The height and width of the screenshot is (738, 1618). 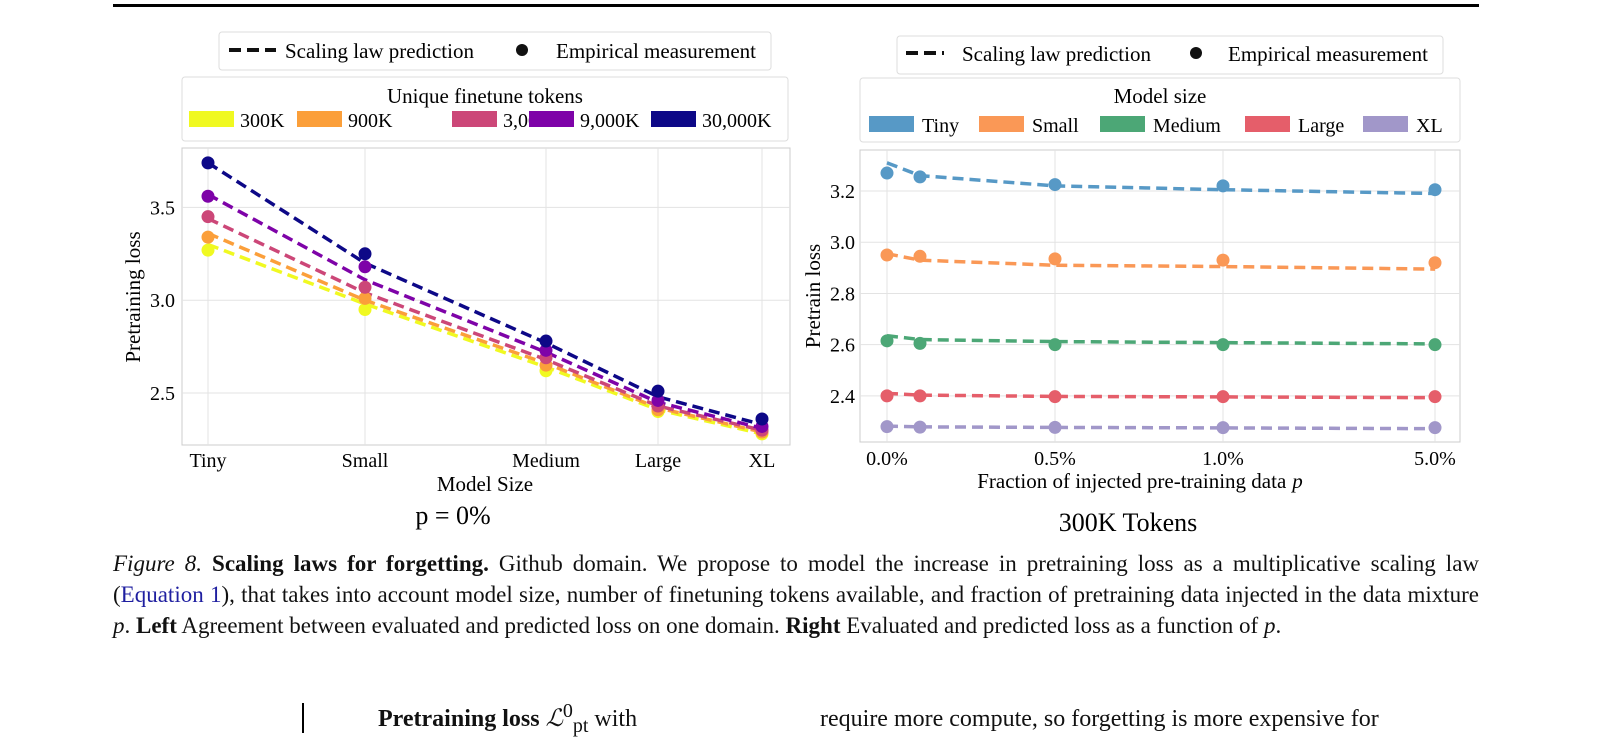 What do you see at coordinates (370, 121) in the screenshot?
I see `left-legend-label: 900K` at bounding box center [370, 121].